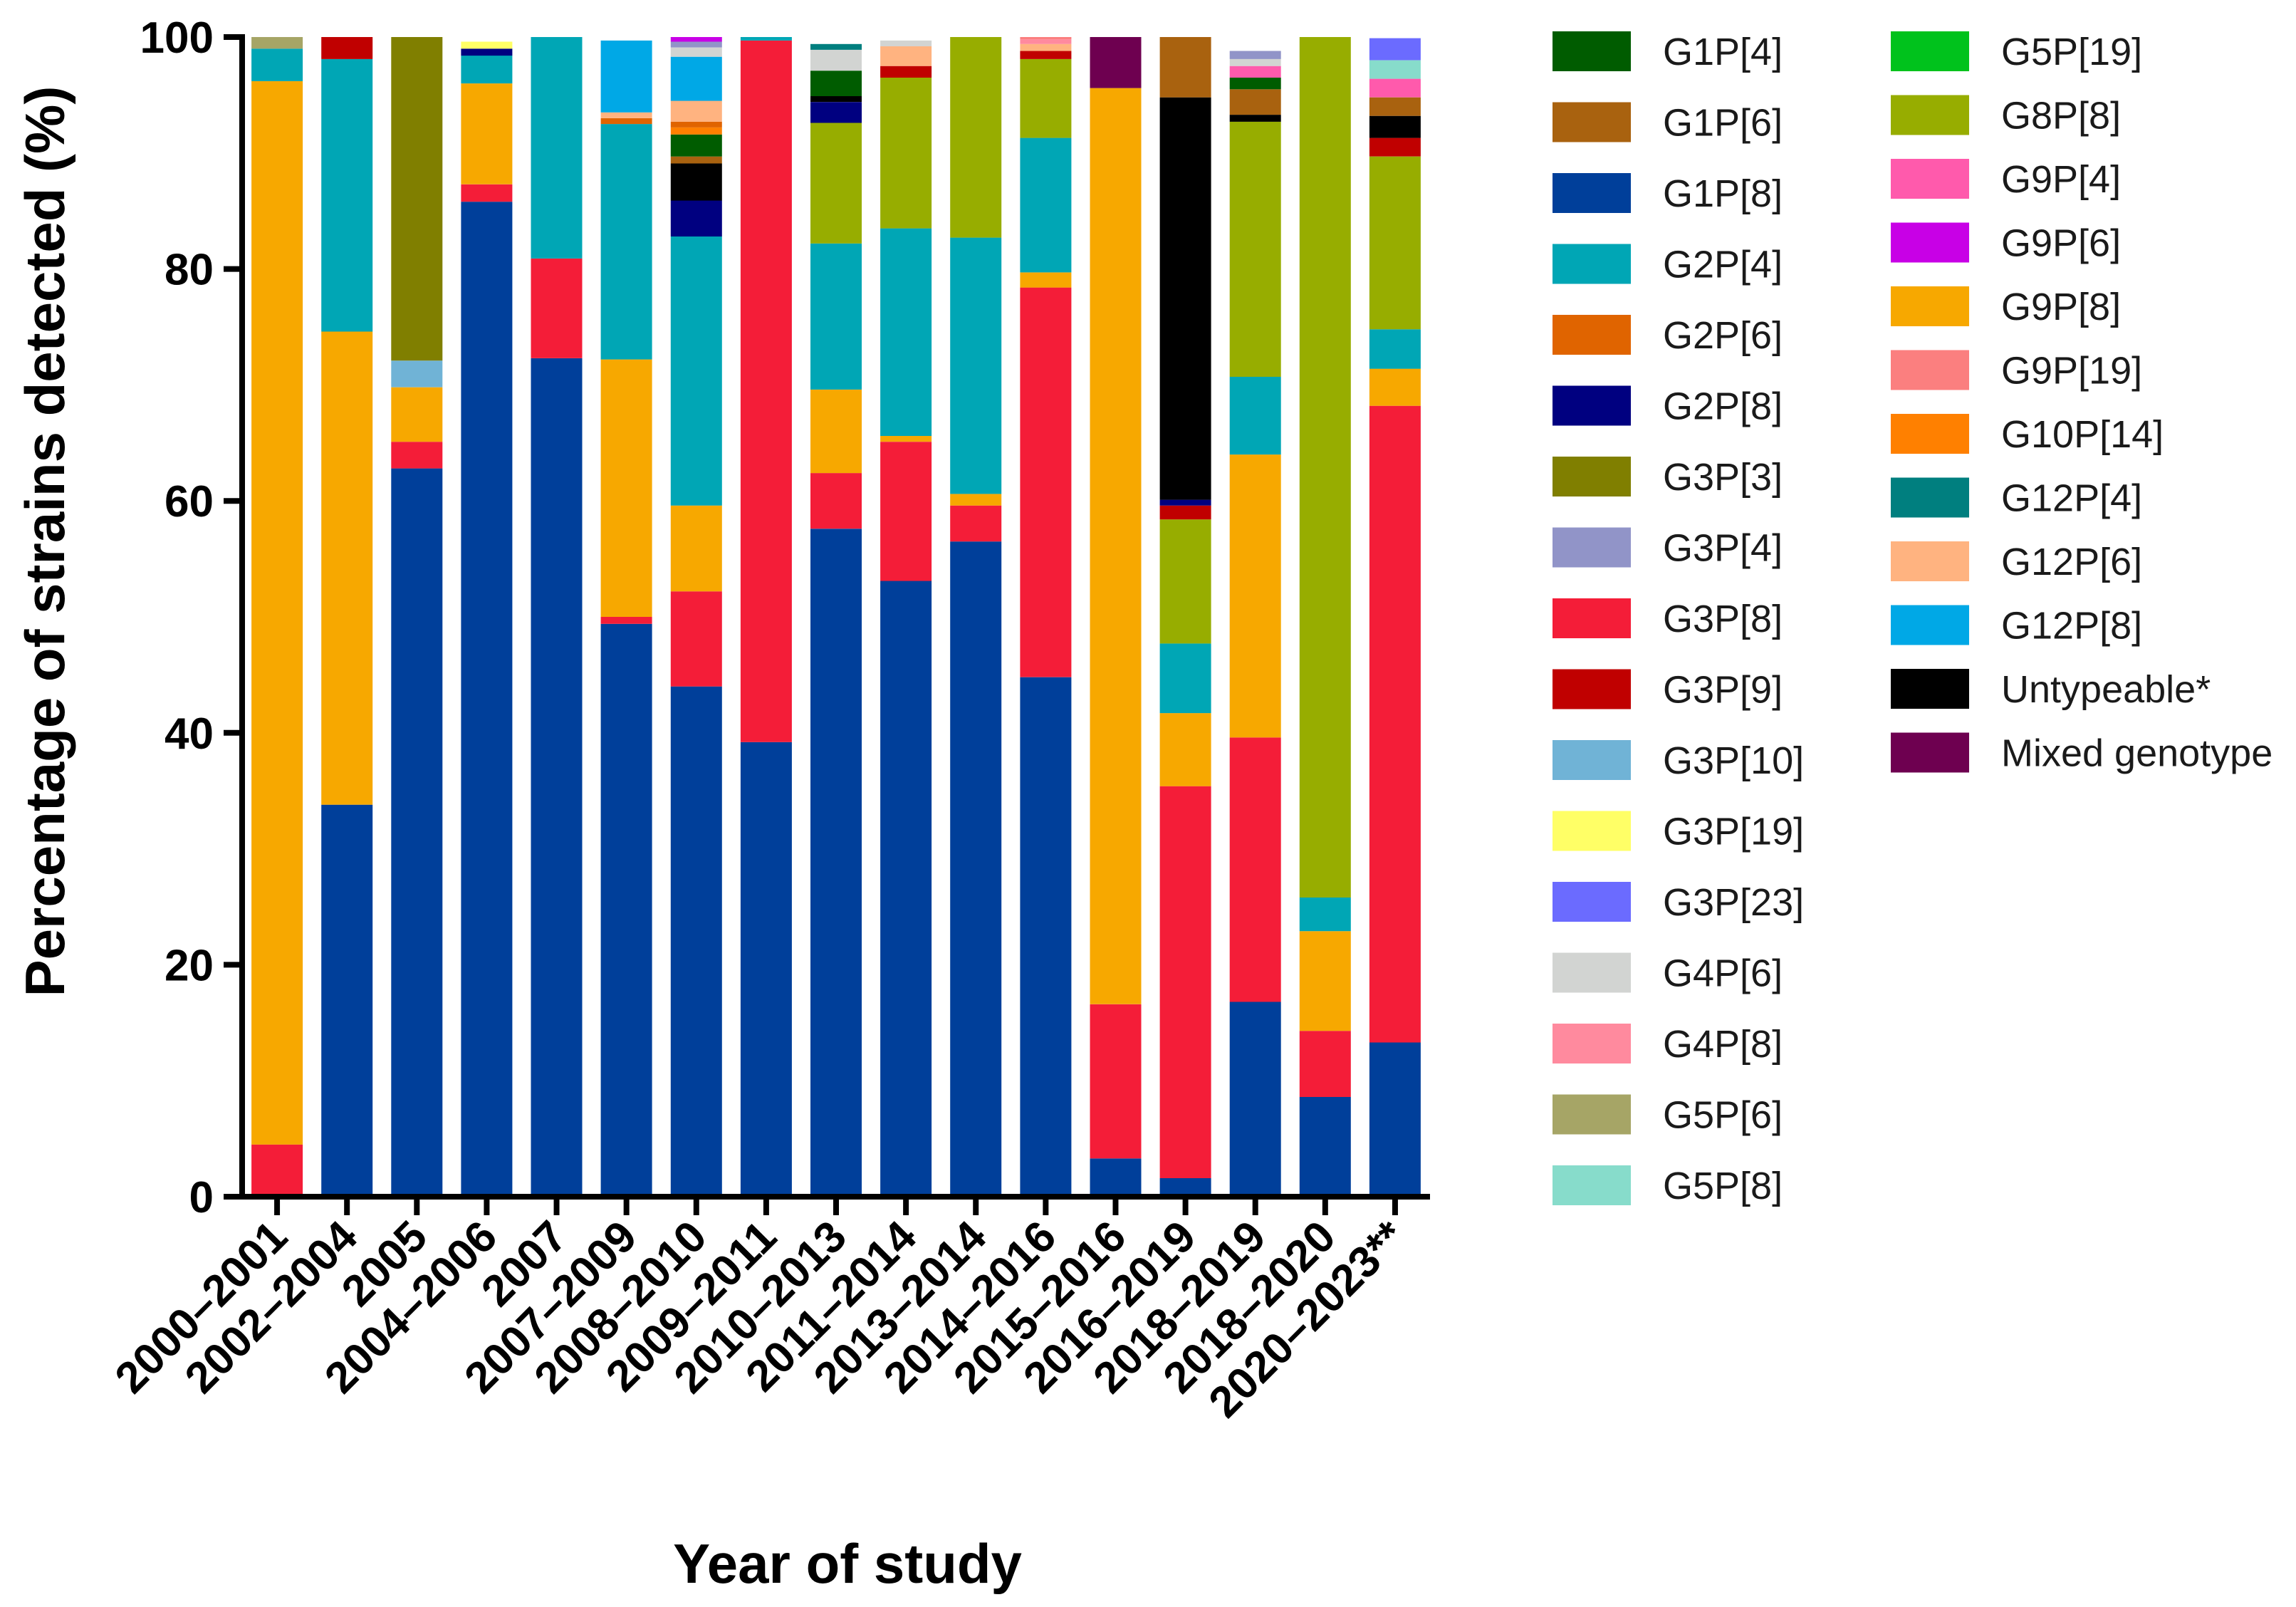  I want to click on legend-label-g9p-4: G9P[4], so click(2061, 179).